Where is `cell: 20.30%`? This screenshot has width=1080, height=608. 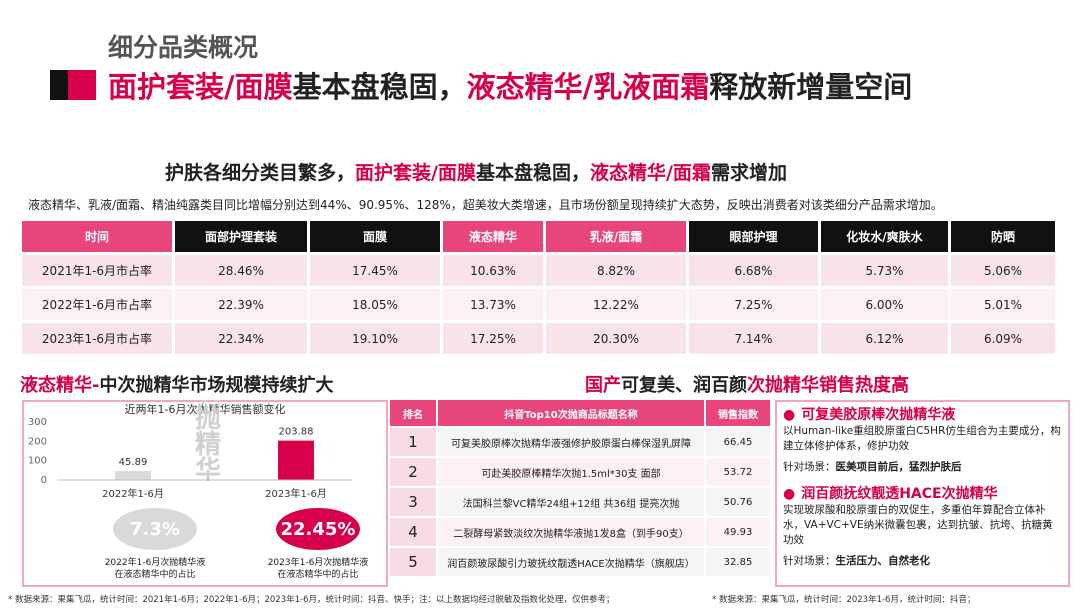 cell: 20.30% is located at coordinates (616, 338).